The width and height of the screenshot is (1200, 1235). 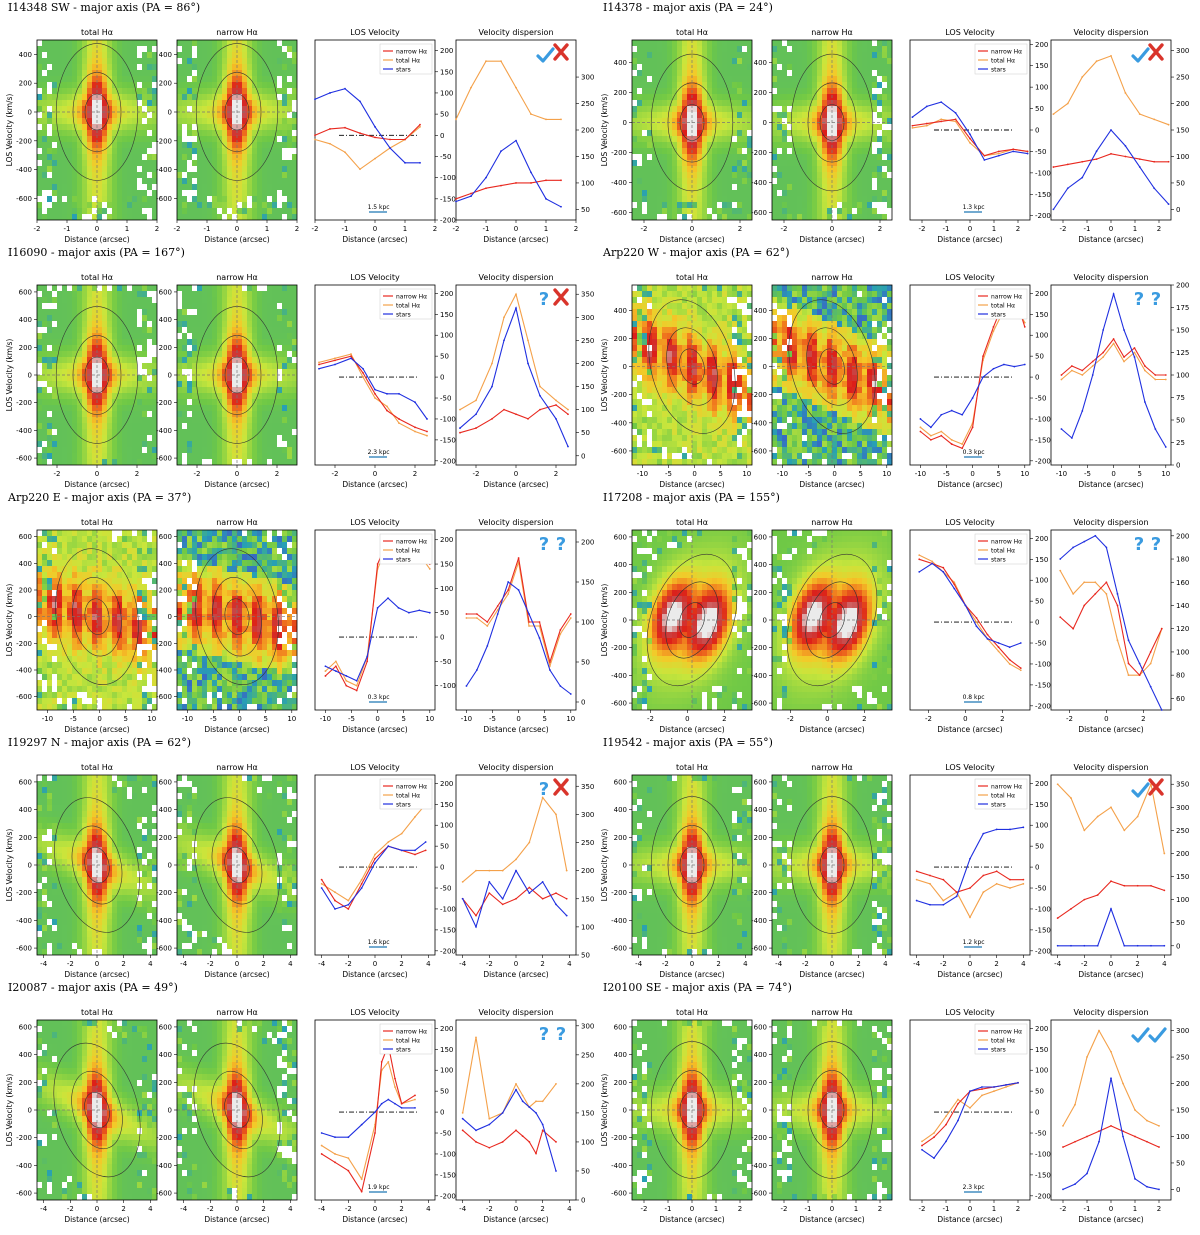 What do you see at coordinates (1110, 90) in the screenshot?
I see `galaxy-1-disp-total-line` at bounding box center [1110, 90].